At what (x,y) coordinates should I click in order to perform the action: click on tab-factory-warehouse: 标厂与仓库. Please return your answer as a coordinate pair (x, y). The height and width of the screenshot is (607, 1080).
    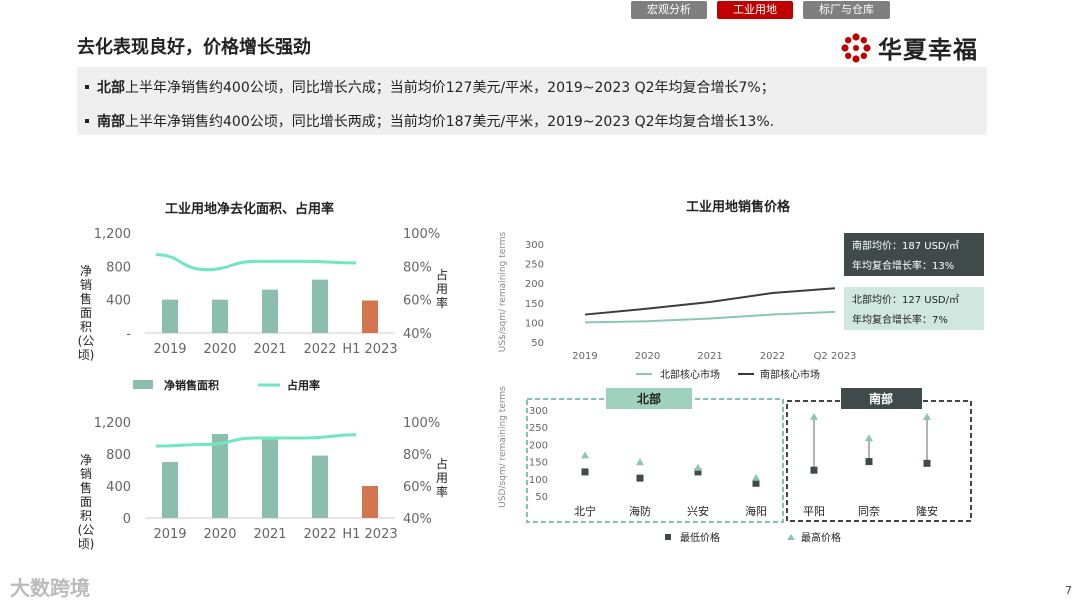
    Looking at the image, I should click on (846, 10).